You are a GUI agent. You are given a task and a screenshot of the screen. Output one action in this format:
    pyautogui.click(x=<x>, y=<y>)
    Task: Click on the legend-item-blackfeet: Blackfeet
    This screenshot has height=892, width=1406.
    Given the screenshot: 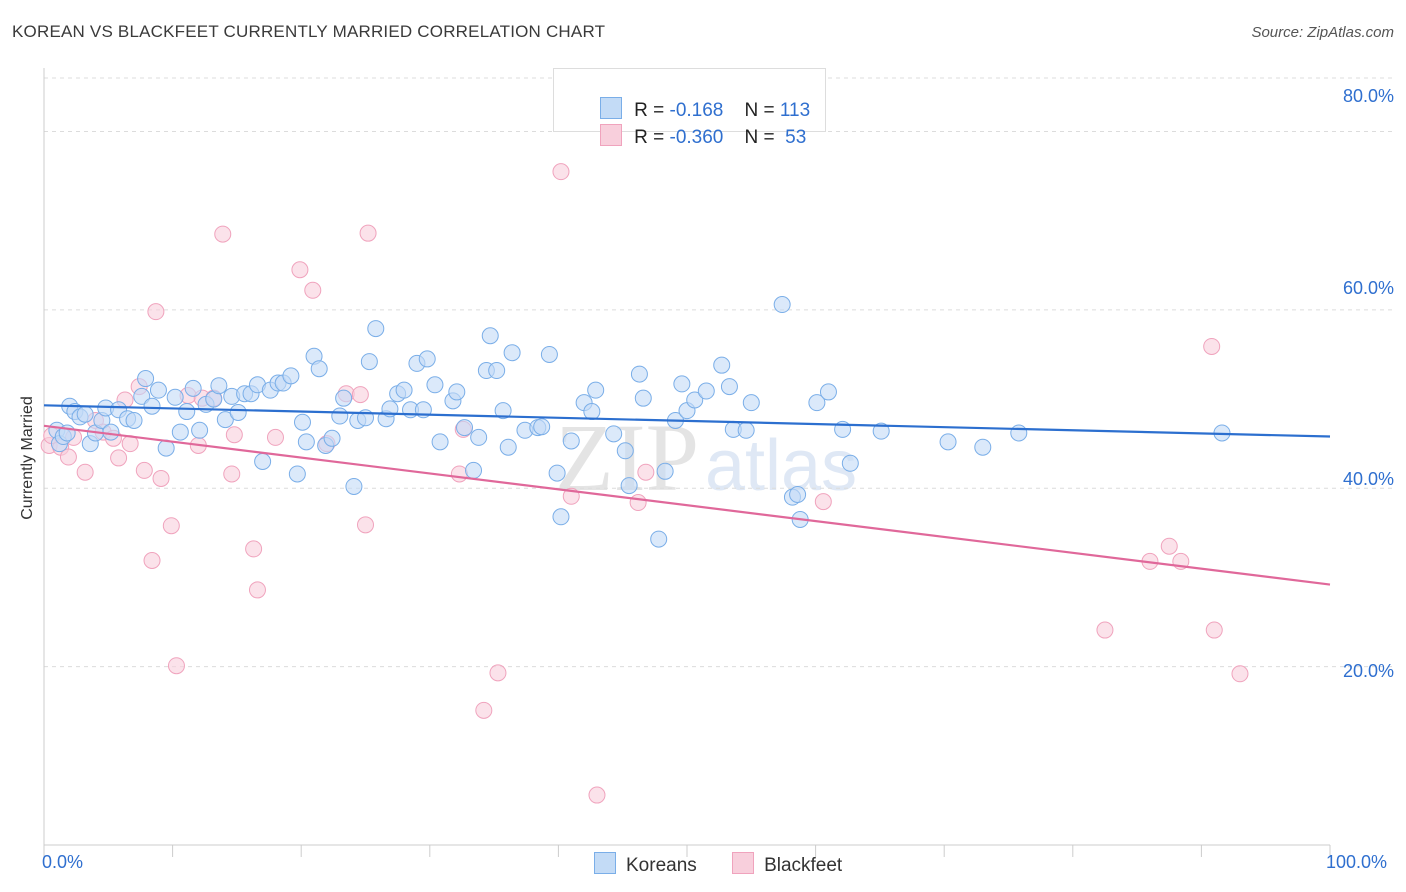 What is the action you would take?
    pyautogui.click(x=787, y=864)
    